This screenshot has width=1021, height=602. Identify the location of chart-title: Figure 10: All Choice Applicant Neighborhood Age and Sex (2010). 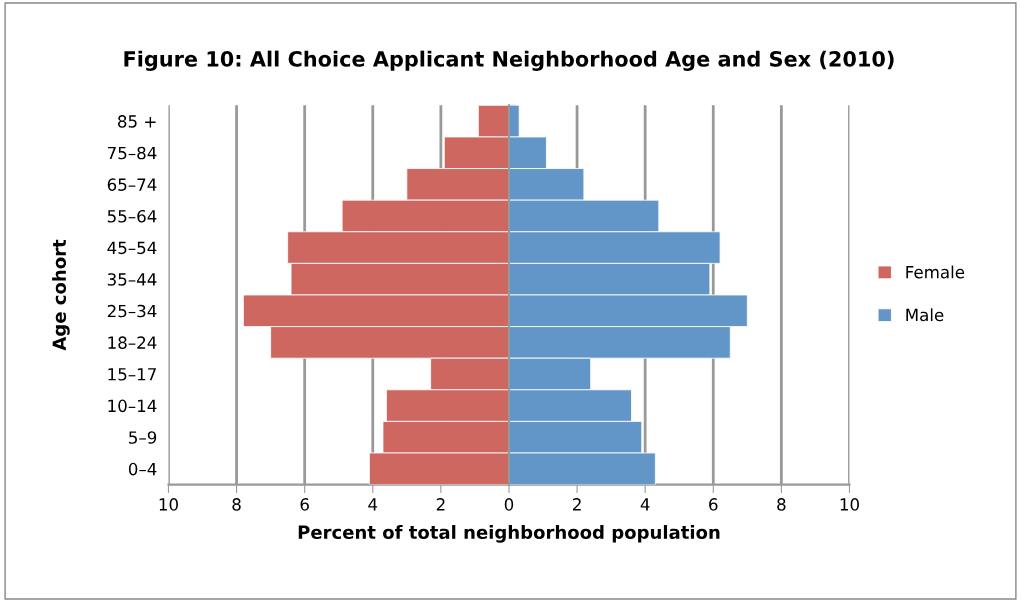
(509, 60).